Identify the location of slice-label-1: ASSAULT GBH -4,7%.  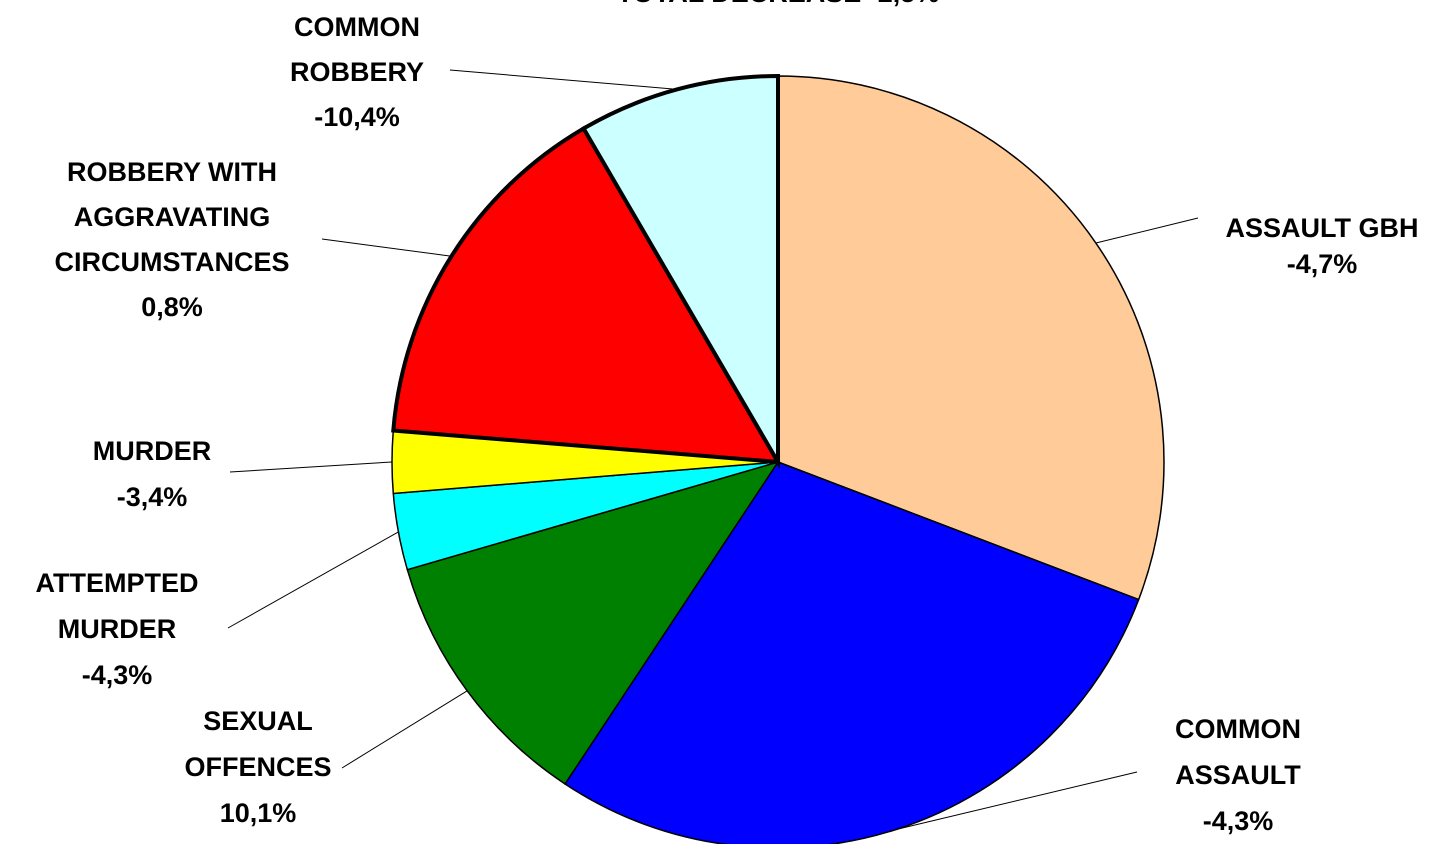
(1322, 246).